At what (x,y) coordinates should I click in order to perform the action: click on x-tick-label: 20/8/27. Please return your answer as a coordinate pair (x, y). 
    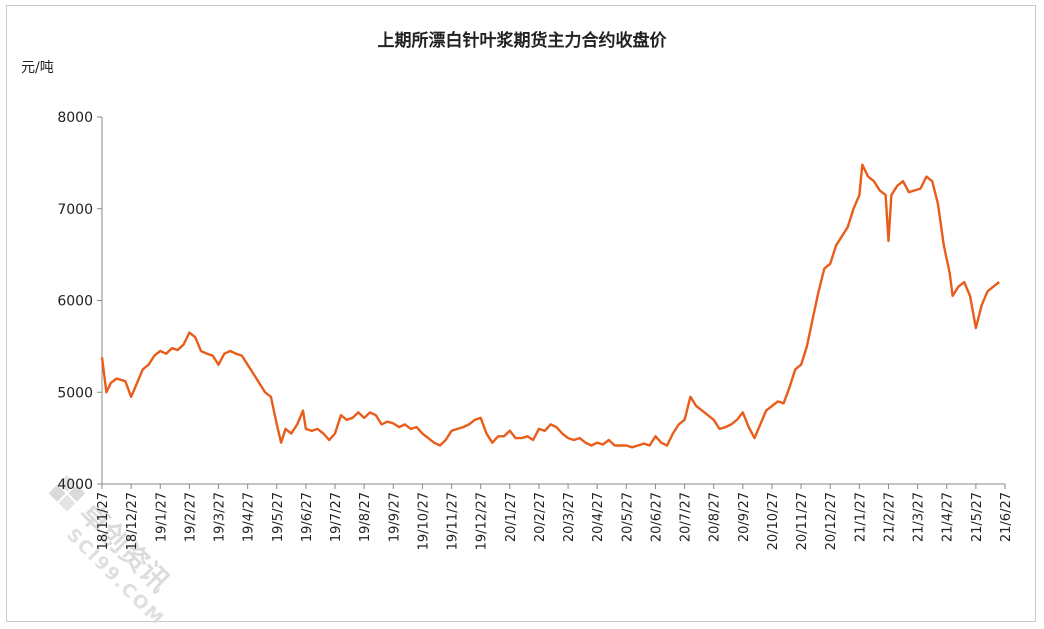
    Looking at the image, I should click on (715, 517).